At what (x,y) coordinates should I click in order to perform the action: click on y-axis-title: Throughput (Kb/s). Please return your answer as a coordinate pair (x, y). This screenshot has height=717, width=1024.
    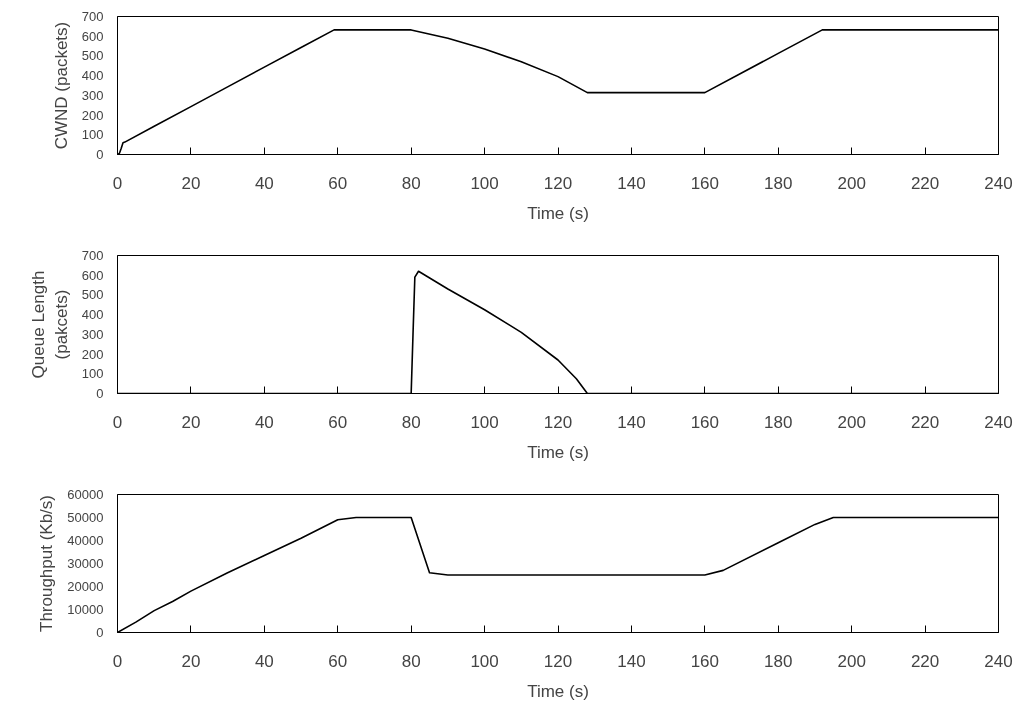
    Looking at the image, I should click on (47, 563).